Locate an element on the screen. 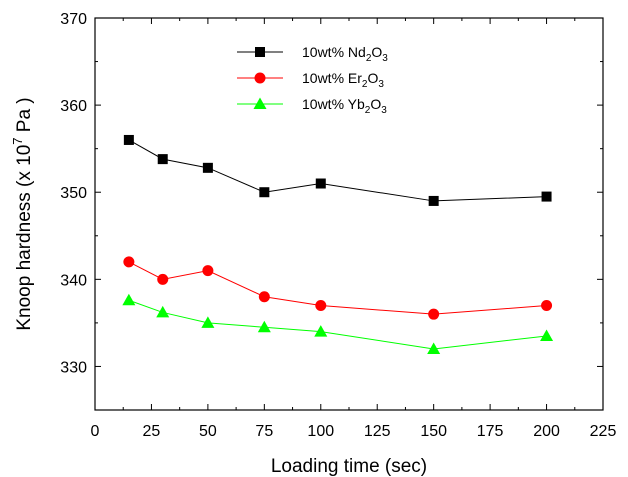 The height and width of the screenshot is (477, 628). legend-entry-3: 10wt% Yb2O3 is located at coordinates (312, 106).